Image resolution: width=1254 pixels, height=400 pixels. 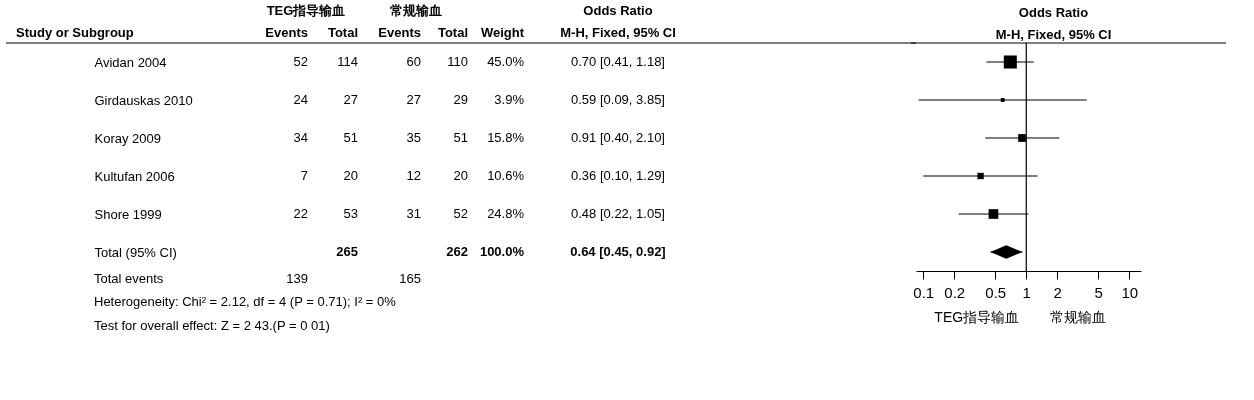 I want to click on text: 114, so click(x=347, y=61).